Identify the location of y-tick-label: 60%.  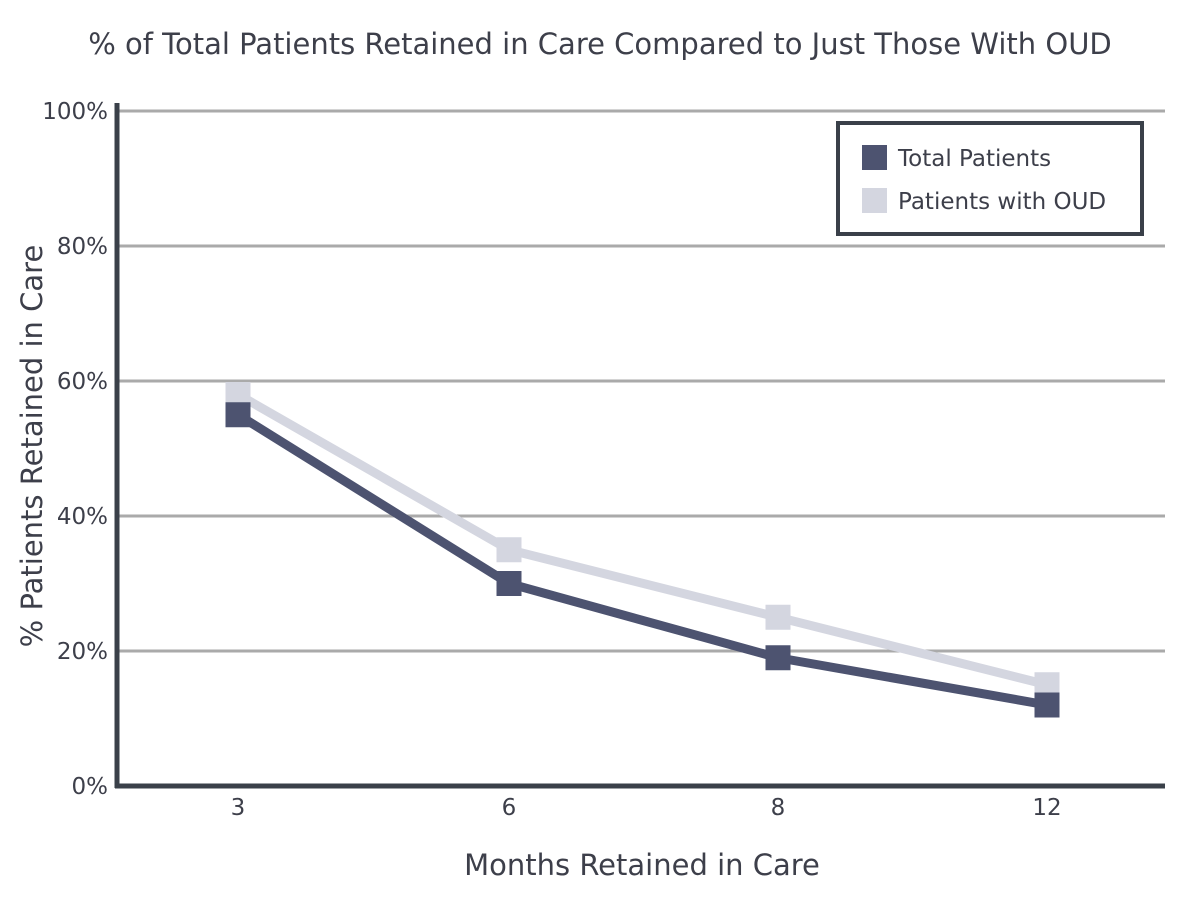
(82, 382).